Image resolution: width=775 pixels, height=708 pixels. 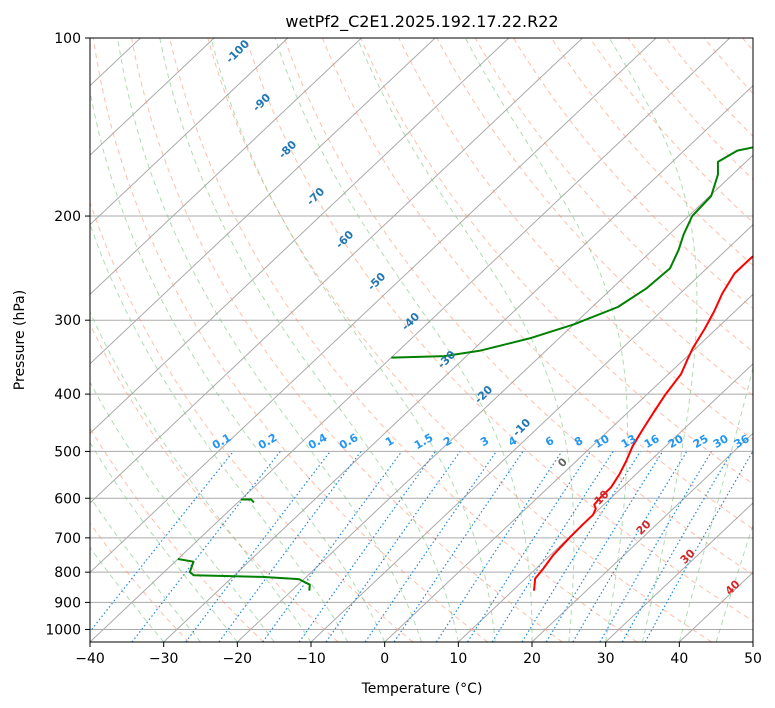 What do you see at coordinates (67, 573) in the screenshot?
I see `y-tick-label: 800` at bounding box center [67, 573].